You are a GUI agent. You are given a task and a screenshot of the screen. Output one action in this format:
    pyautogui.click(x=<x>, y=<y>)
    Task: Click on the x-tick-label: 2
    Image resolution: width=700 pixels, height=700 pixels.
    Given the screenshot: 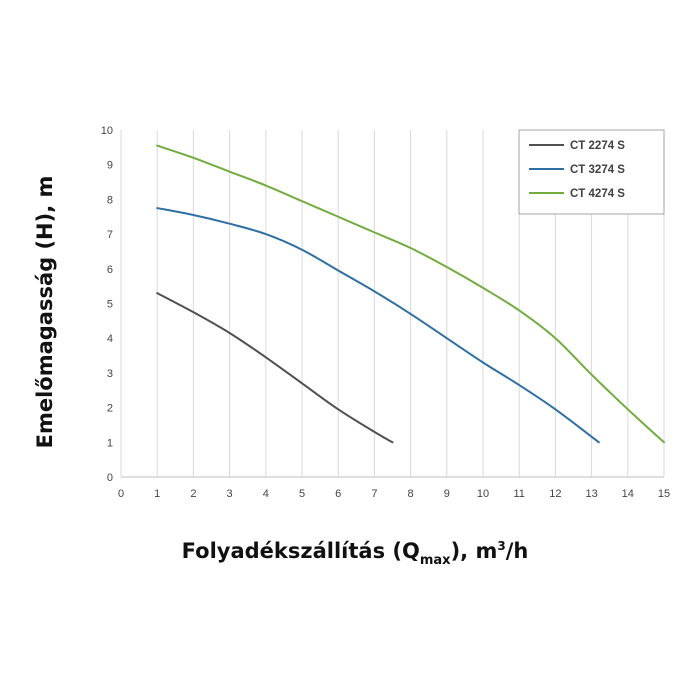 What is the action you would take?
    pyautogui.click(x=193, y=494)
    